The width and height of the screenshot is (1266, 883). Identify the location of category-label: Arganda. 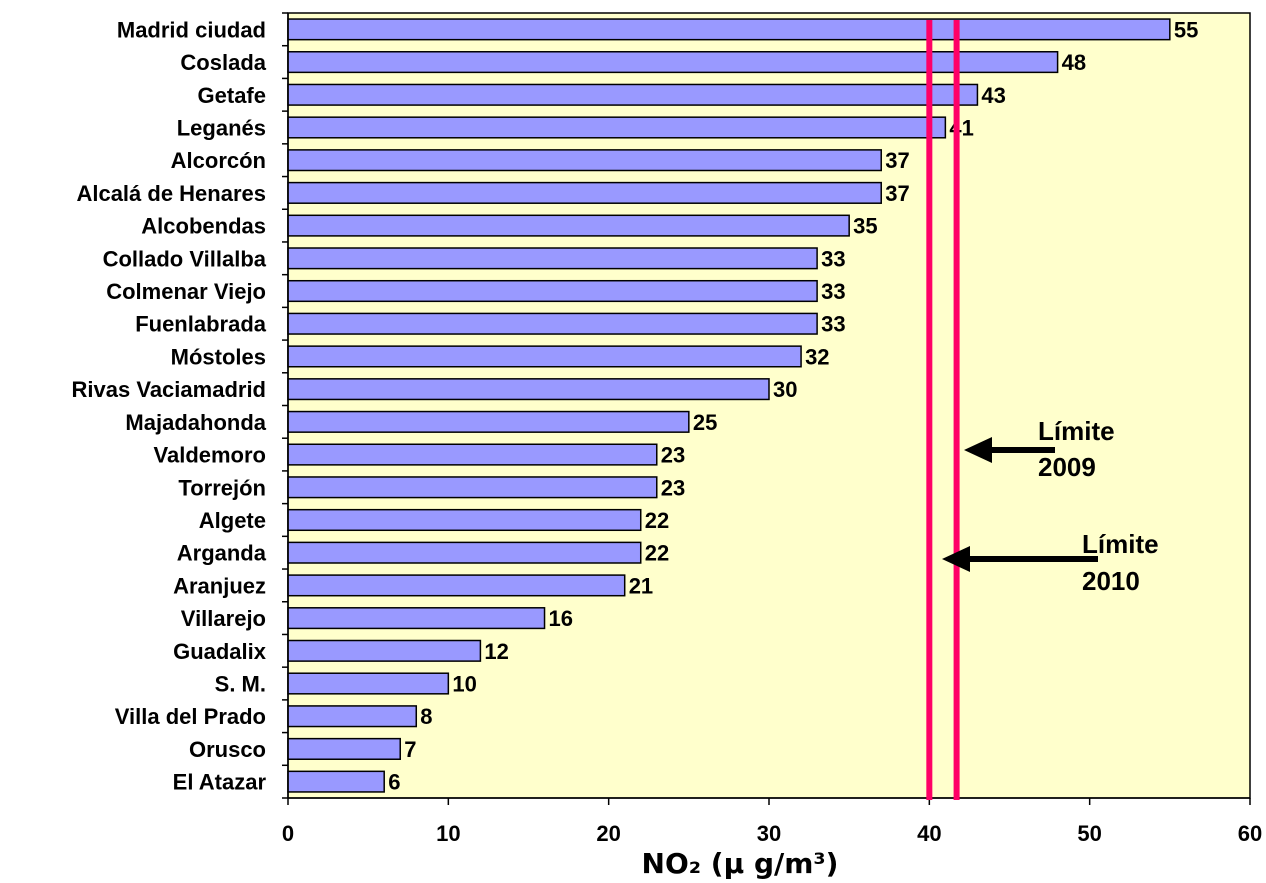
(222, 553).